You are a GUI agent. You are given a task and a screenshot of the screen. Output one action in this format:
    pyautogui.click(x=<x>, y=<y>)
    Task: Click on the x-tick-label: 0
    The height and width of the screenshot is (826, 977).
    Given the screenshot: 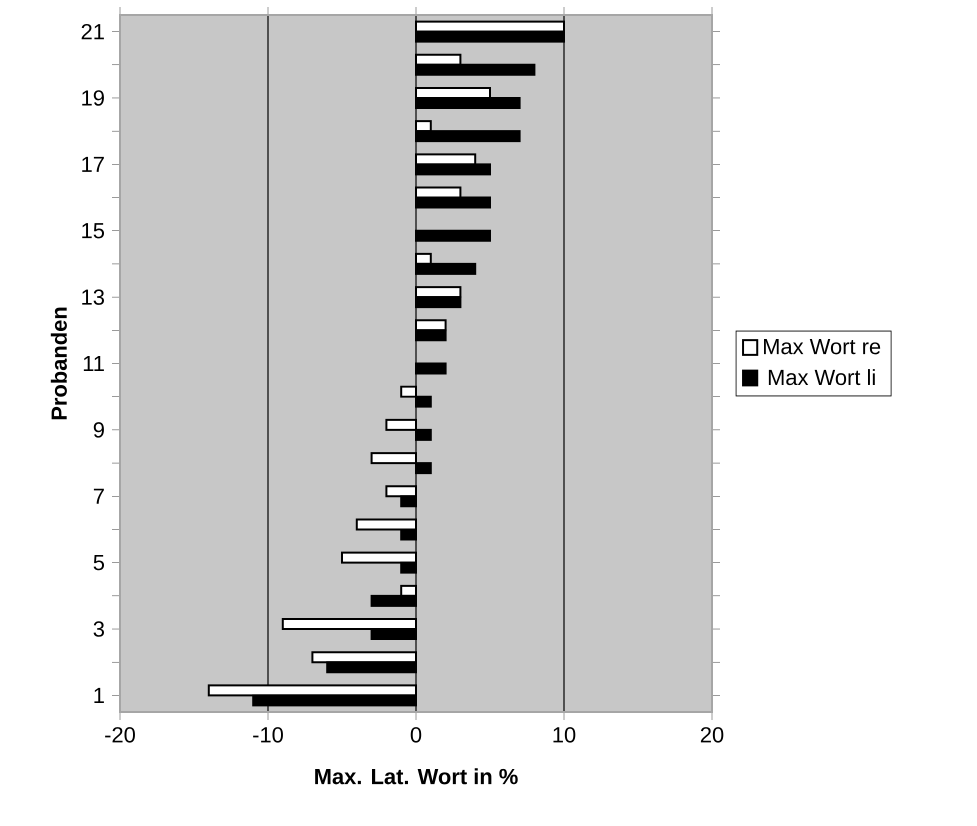 What is the action you would take?
    pyautogui.click(x=416, y=735)
    